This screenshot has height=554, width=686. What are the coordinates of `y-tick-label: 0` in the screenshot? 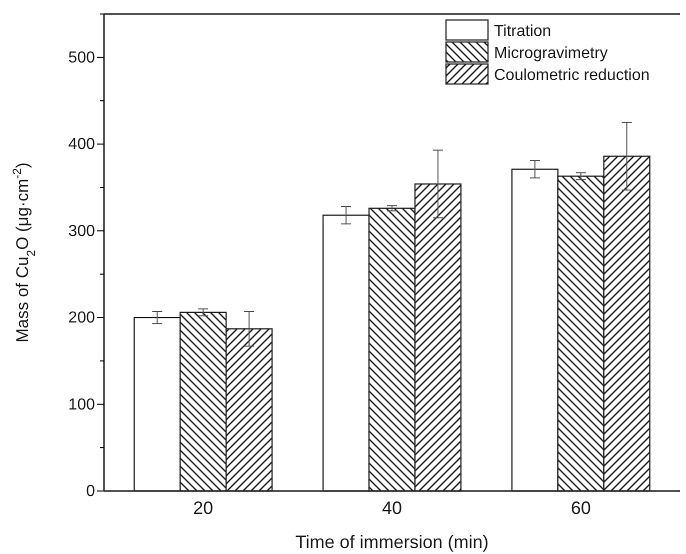 It's located at (91, 491).